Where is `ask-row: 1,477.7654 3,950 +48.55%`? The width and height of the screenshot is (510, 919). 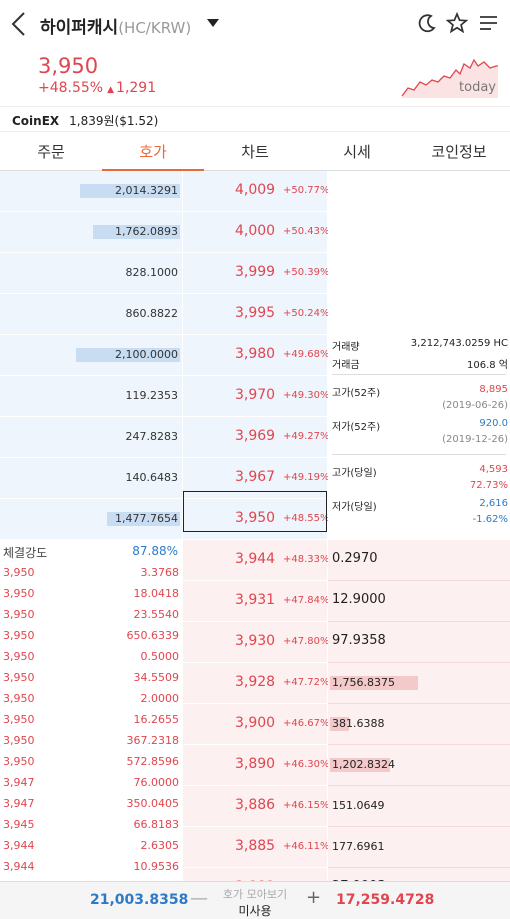
ask-row: 1,477.7654 3,950 +48.55% is located at coordinates (255, 519).